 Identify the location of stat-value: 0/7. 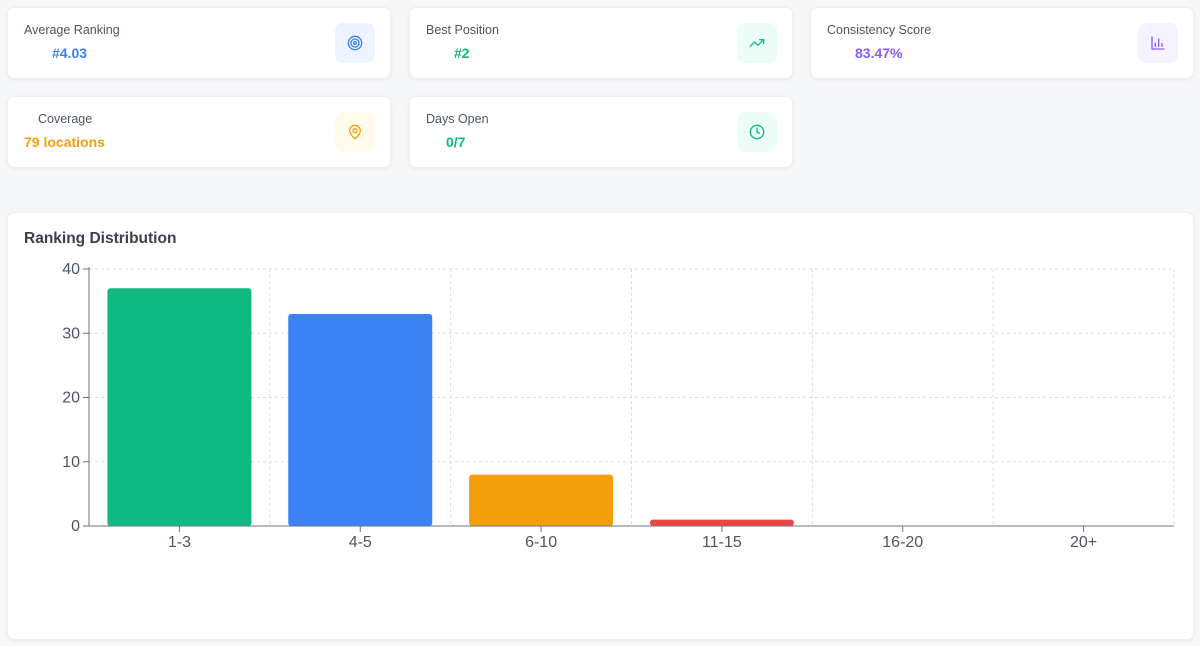
(456, 142).